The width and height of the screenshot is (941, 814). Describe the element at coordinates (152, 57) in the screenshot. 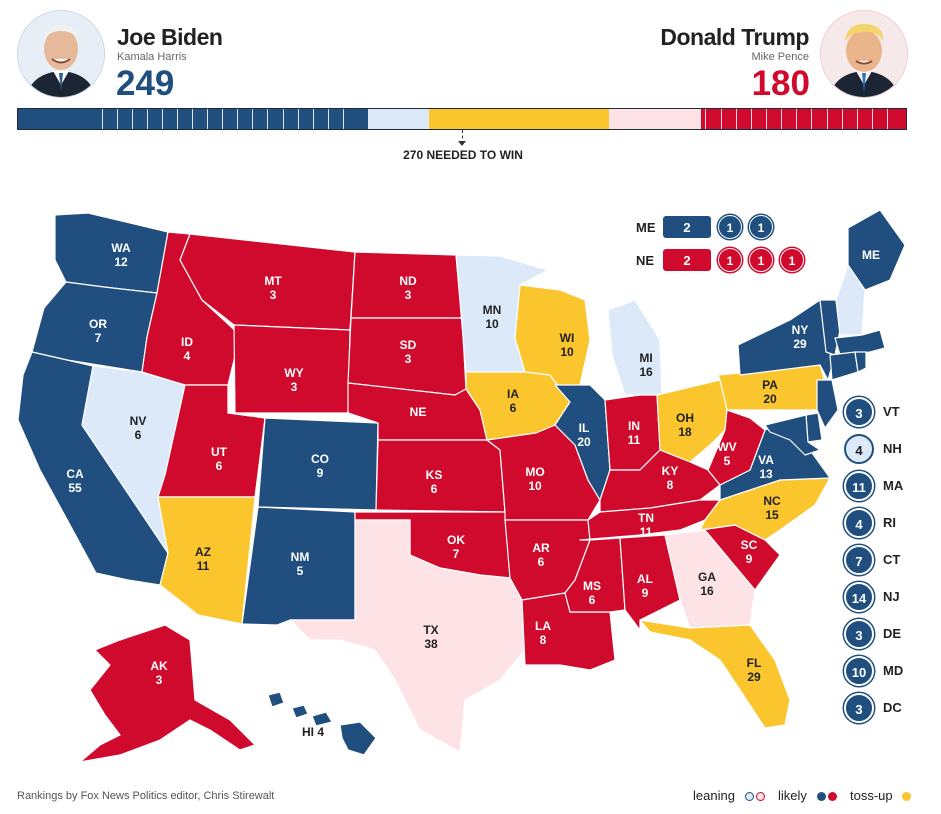

I see `dem-running-mate: Kamala Harris` at that location.